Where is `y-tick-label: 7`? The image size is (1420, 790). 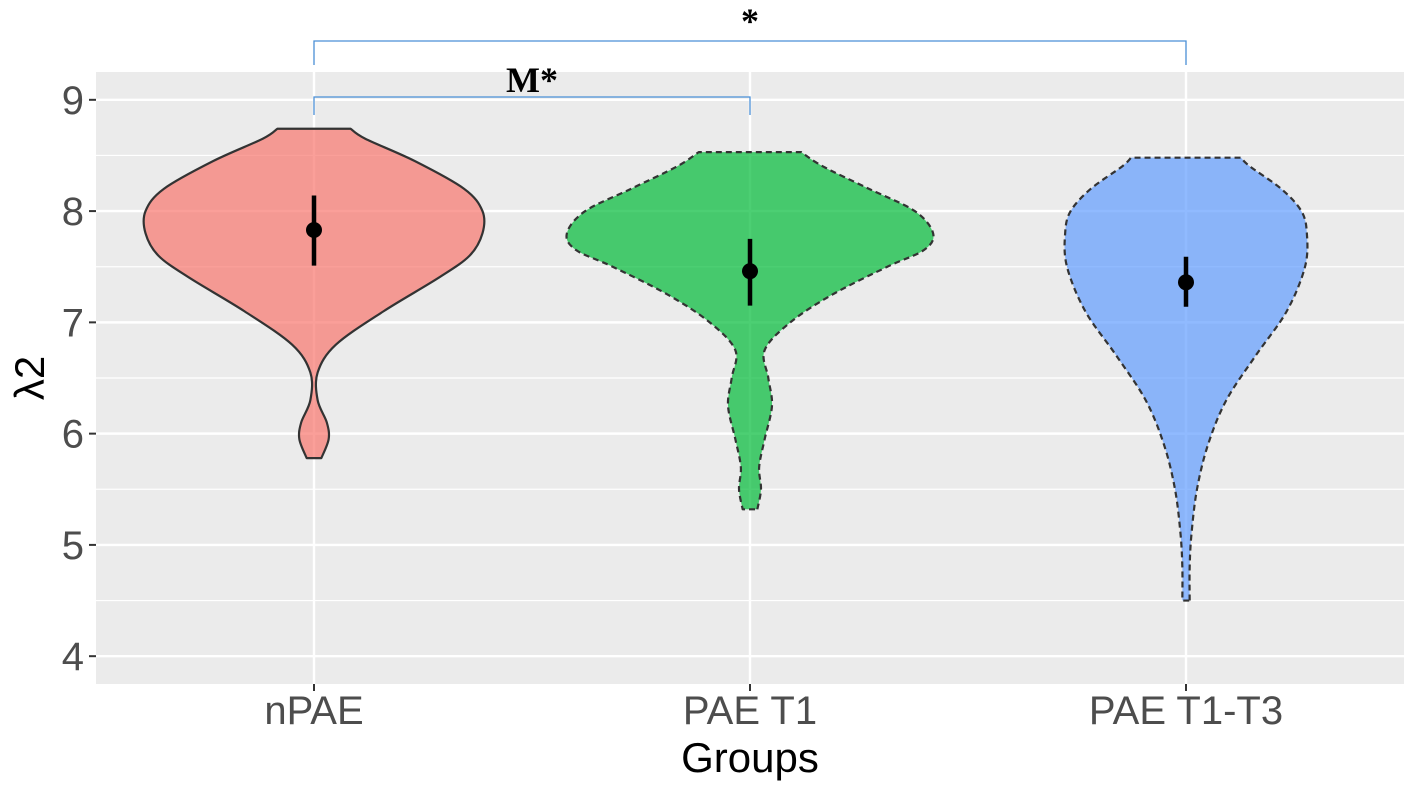 y-tick-label: 7 is located at coordinates (73, 323).